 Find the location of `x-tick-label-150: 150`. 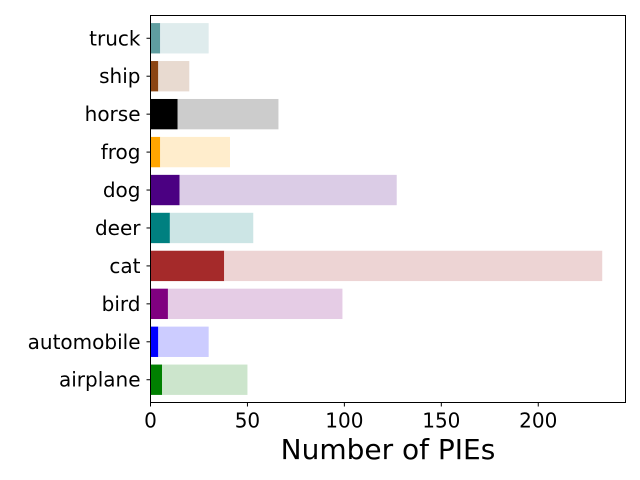

x-tick-label-150: 150 is located at coordinates (441, 421).